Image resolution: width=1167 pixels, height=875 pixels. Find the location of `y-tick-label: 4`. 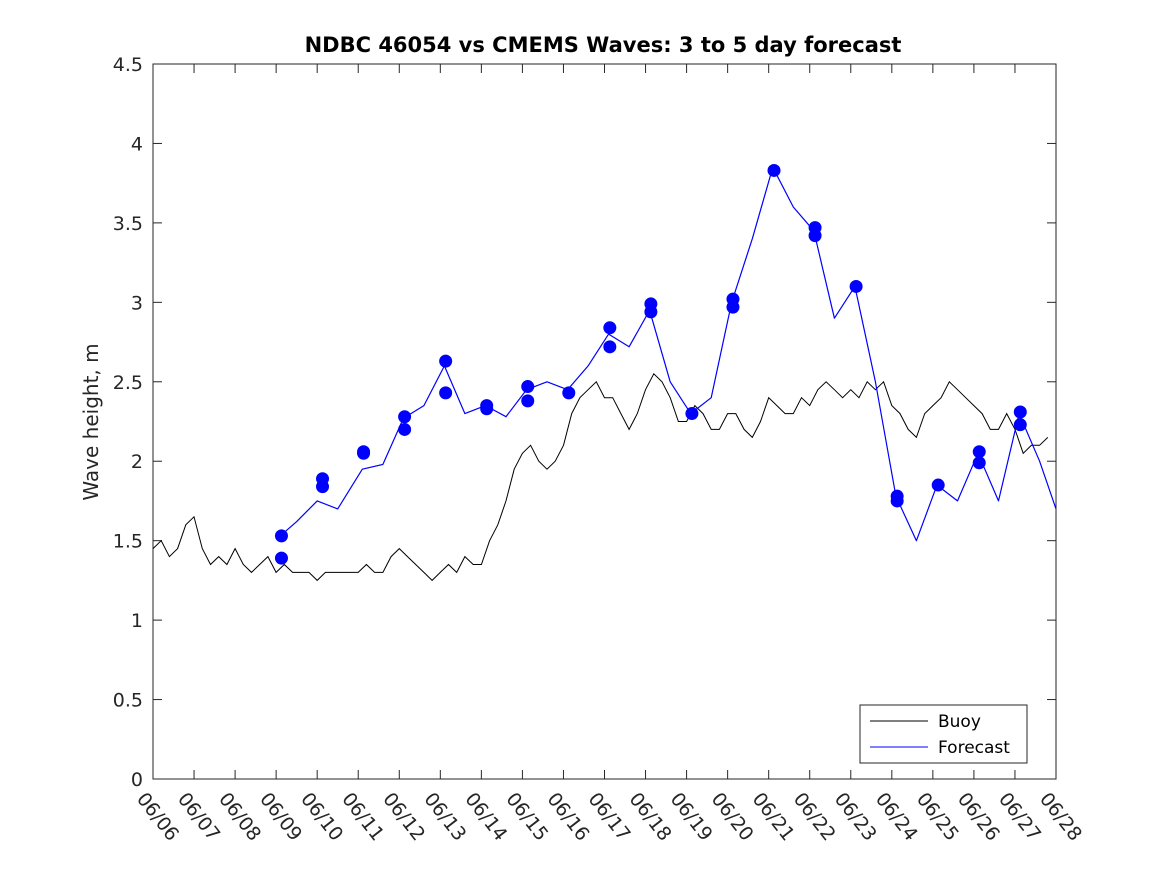

y-tick-label: 4 is located at coordinates (137, 144).